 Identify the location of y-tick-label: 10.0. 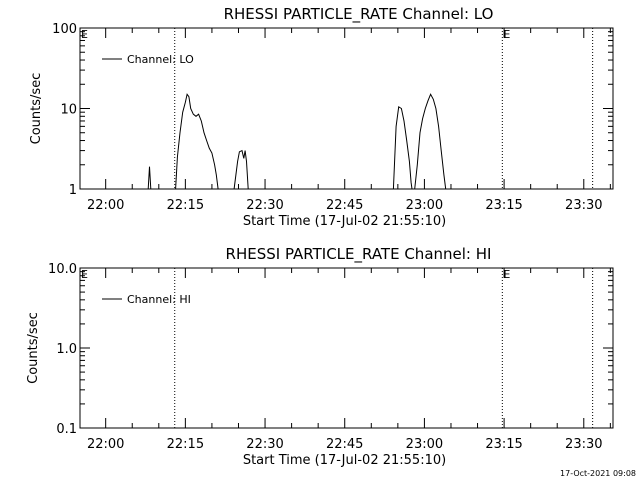
(62, 269).